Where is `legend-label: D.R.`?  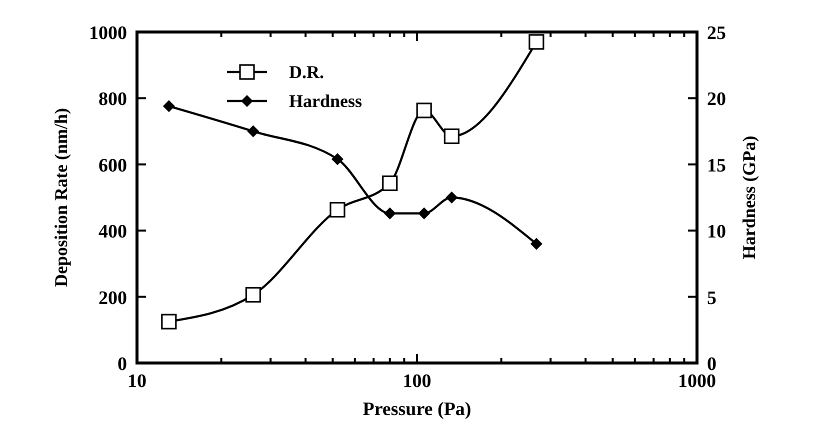 legend-label: D.R. is located at coordinates (306, 72).